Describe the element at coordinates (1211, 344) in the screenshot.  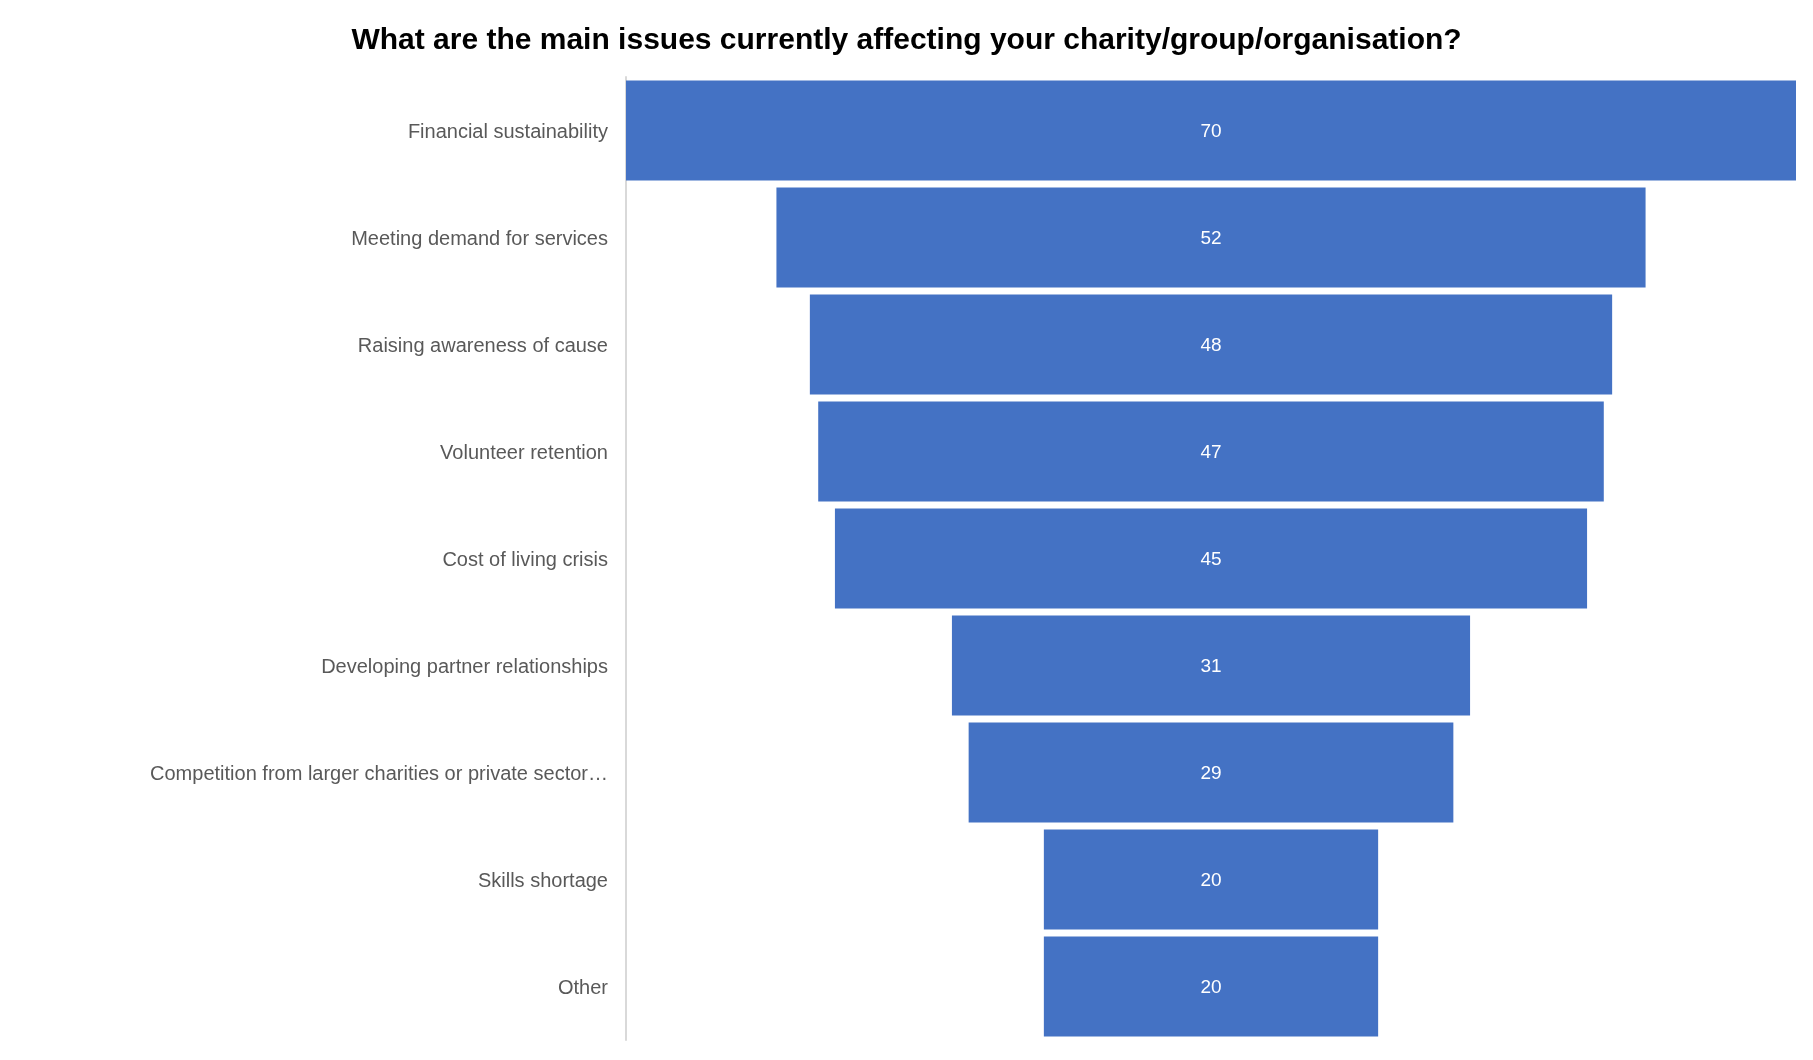
I see `data-label: 48` at that location.